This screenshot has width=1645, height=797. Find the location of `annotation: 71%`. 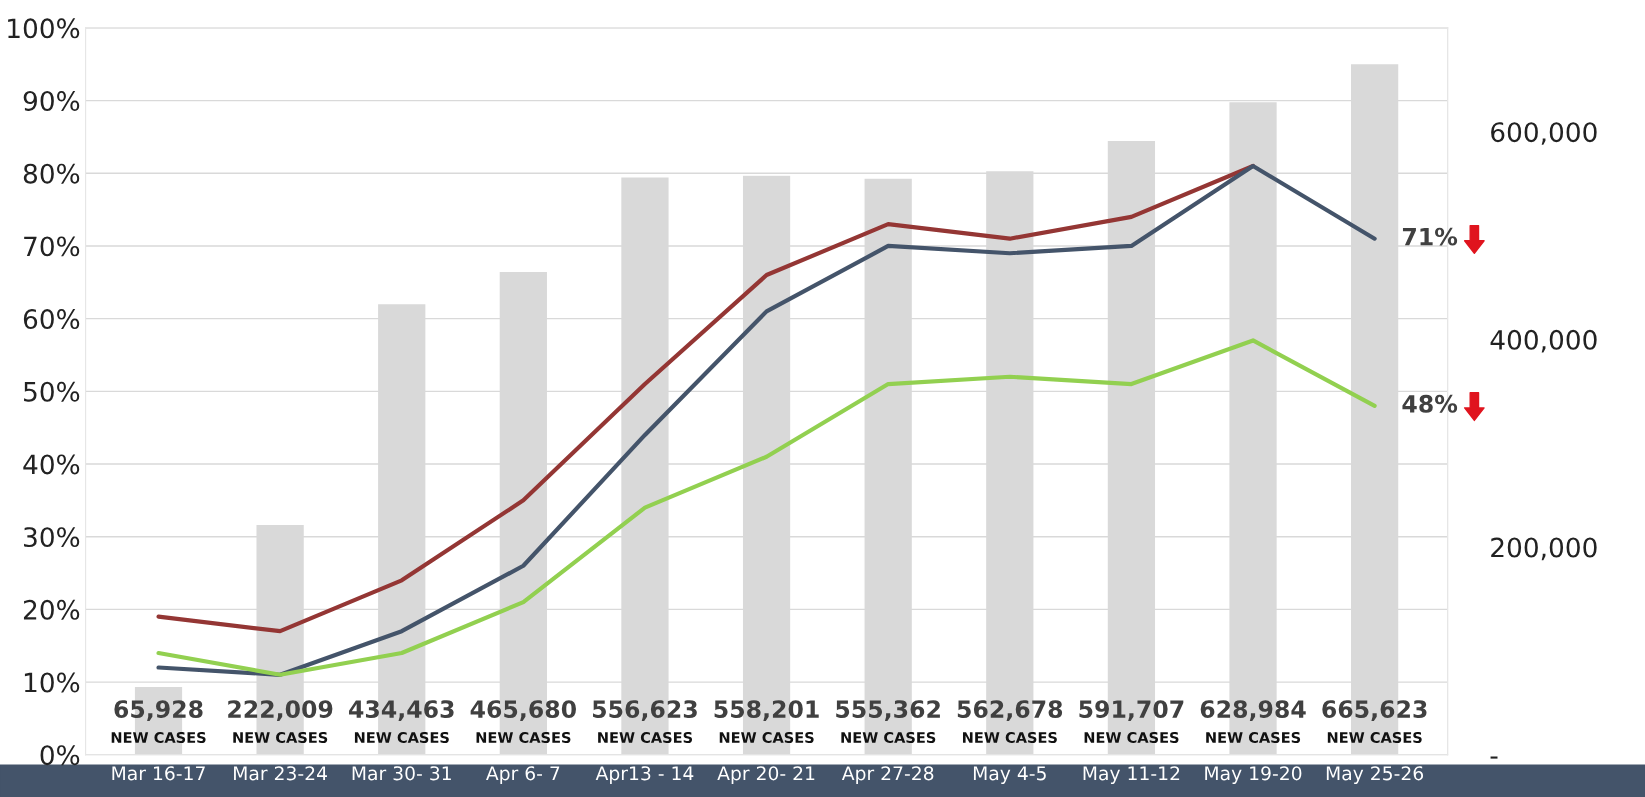

annotation: 71% is located at coordinates (1430, 236).